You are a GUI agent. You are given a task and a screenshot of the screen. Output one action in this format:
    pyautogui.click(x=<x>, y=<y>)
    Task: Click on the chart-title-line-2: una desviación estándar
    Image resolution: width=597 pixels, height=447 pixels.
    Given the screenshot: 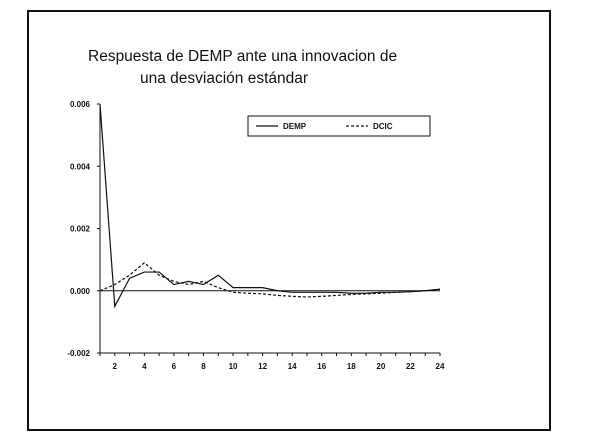 What is the action you would take?
    pyautogui.click(x=224, y=78)
    